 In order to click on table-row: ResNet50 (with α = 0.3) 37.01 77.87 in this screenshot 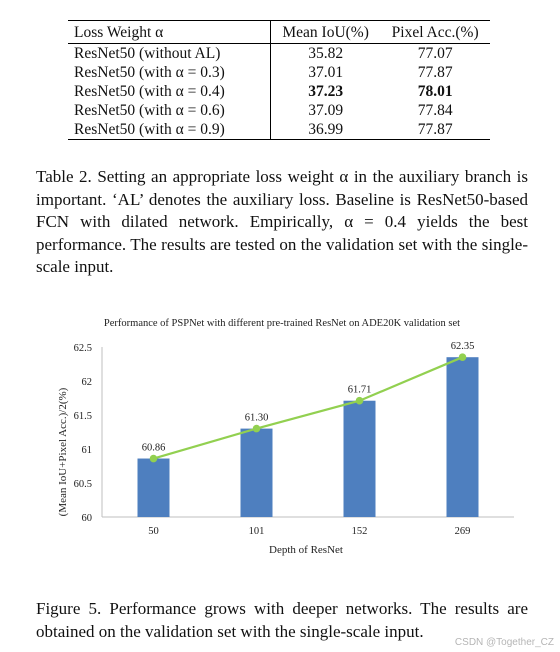, I will do `click(279, 72)`.